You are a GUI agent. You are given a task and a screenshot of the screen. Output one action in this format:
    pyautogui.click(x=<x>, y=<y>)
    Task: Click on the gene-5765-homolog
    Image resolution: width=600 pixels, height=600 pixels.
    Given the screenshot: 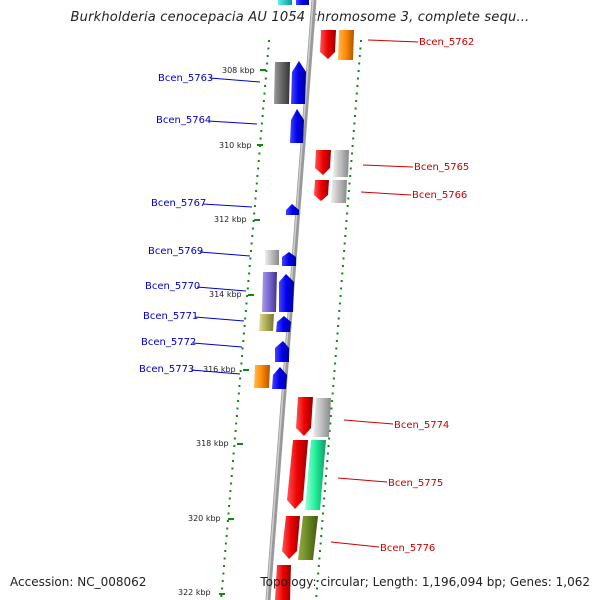 What is the action you would take?
    pyautogui.click(x=341, y=163)
    